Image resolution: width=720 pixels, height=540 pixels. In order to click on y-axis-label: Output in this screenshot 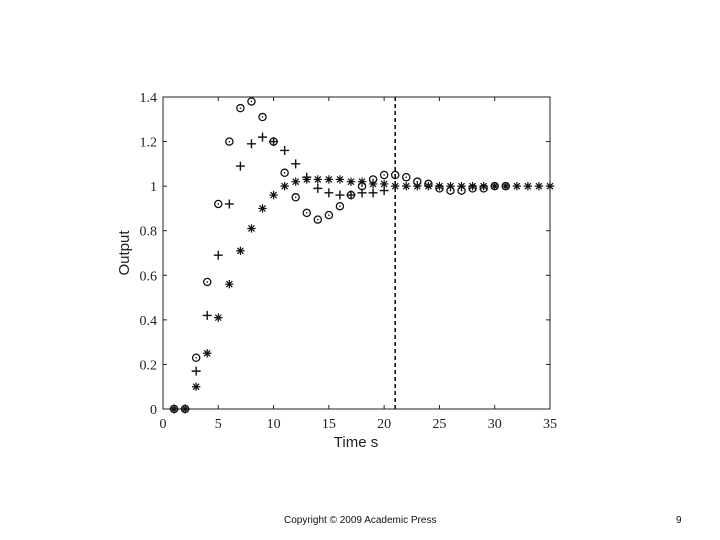, I will do `click(124, 253)`.